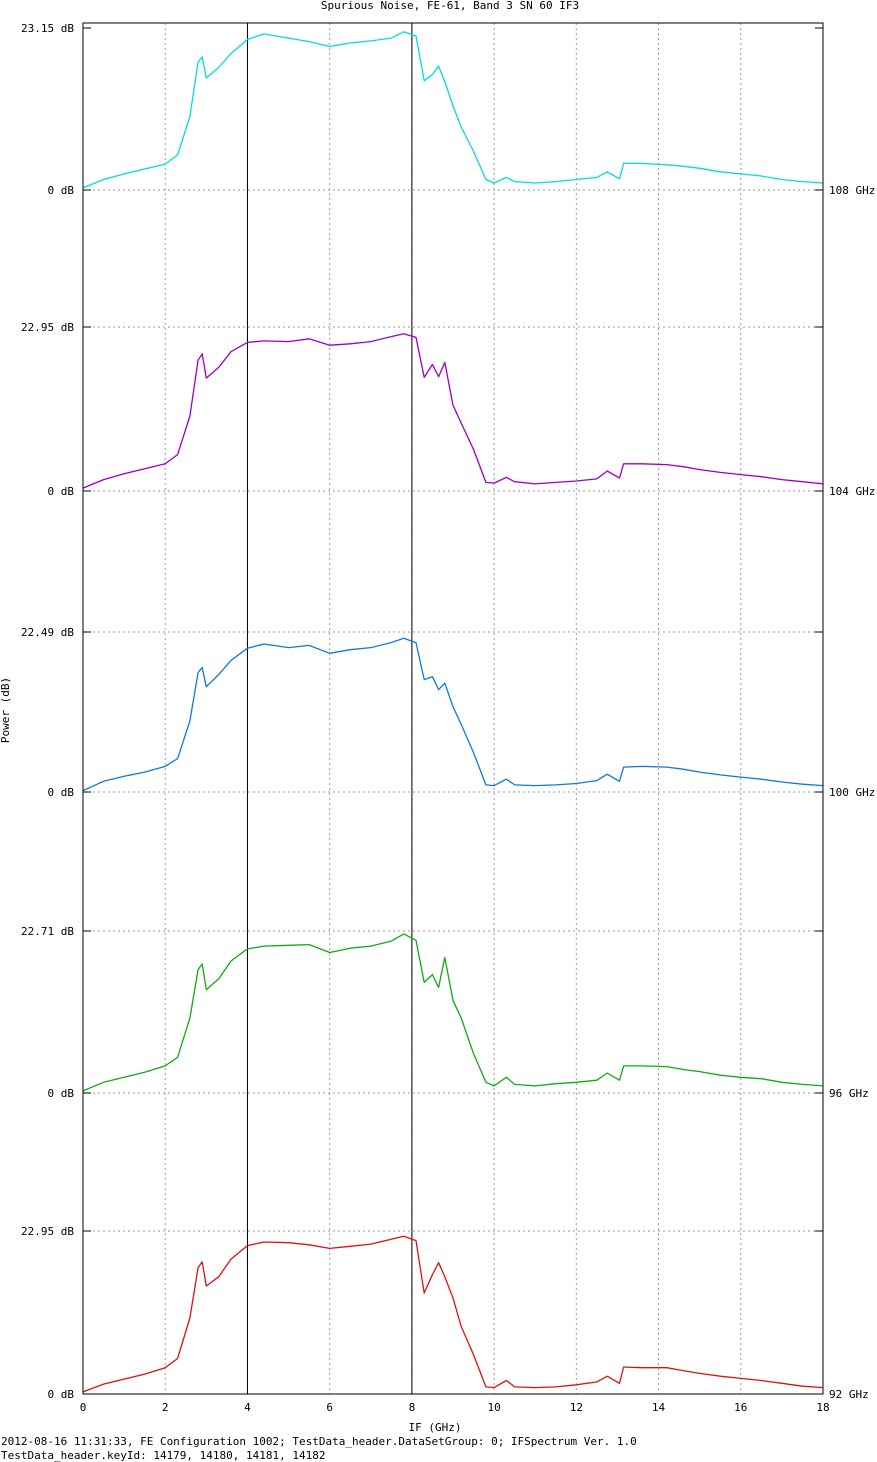  Describe the element at coordinates (247, 1407) in the screenshot. I see `x-tick-label: 4` at that location.